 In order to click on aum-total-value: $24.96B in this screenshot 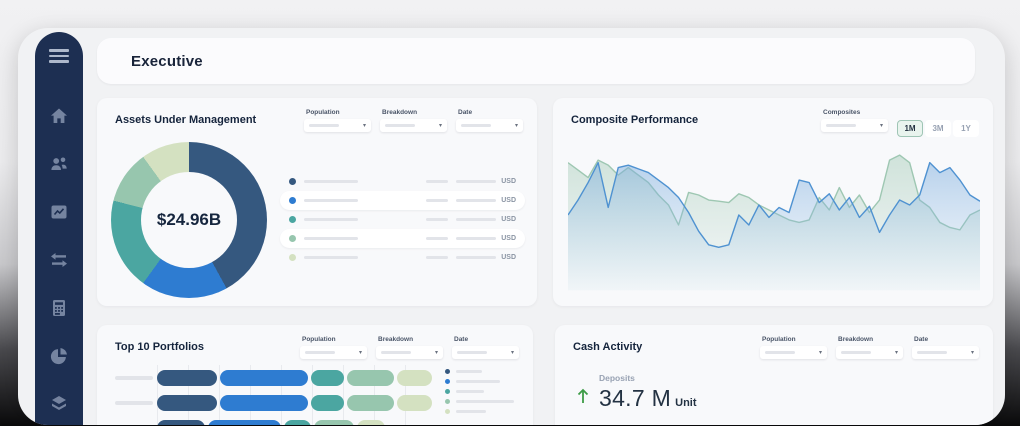, I will do `click(189, 219)`.